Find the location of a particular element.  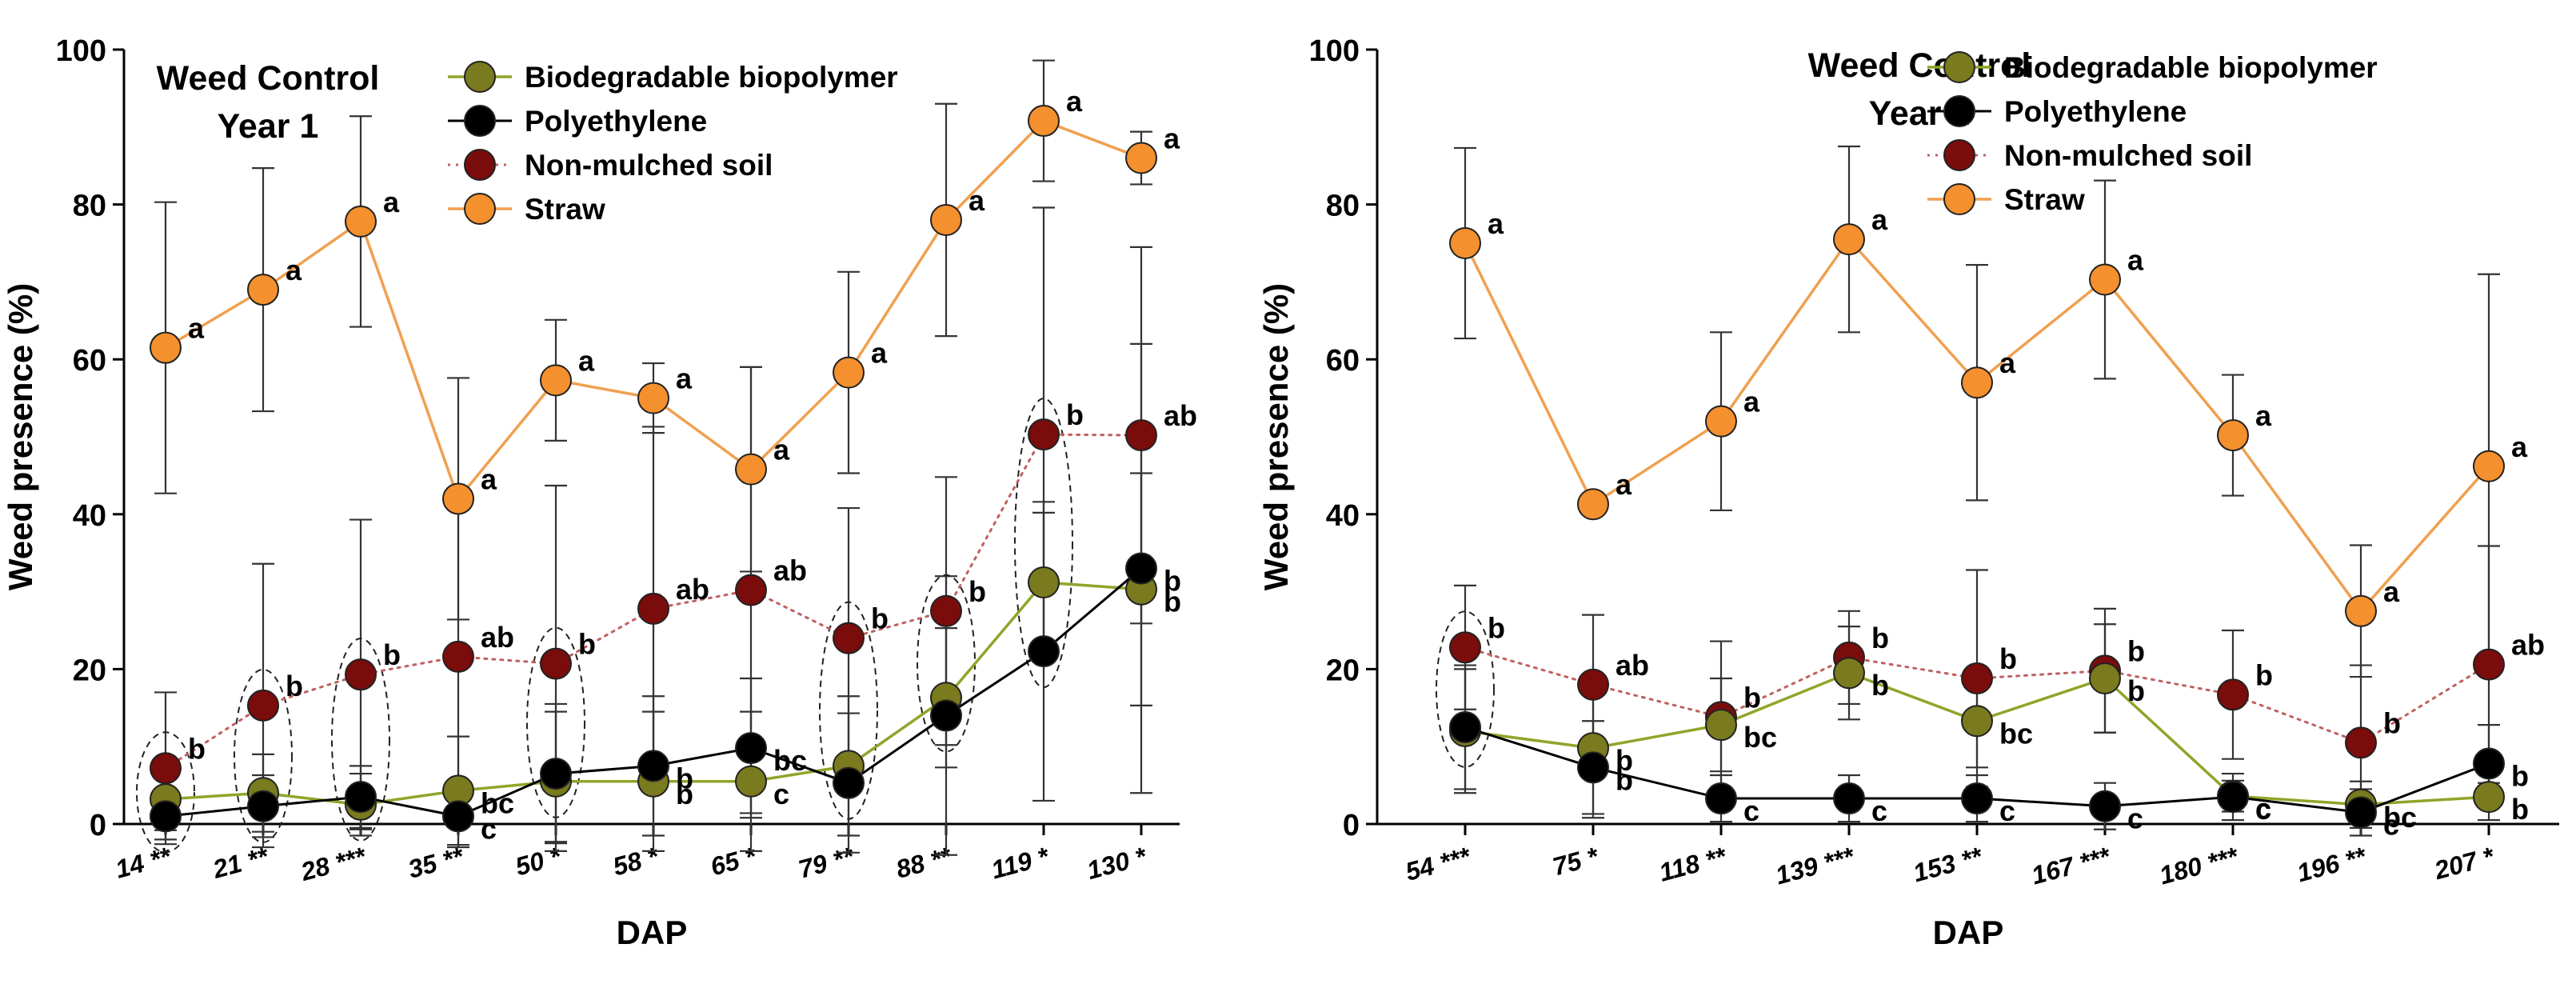

legend-marker-polyethylene is located at coordinates (1959, 111).